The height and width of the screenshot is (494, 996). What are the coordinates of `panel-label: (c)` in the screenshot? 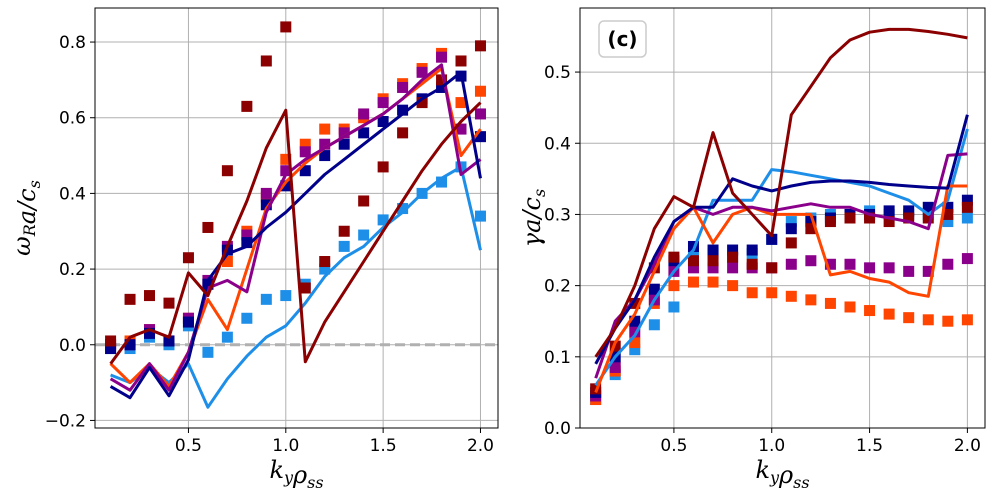 It's located at (622, 39).